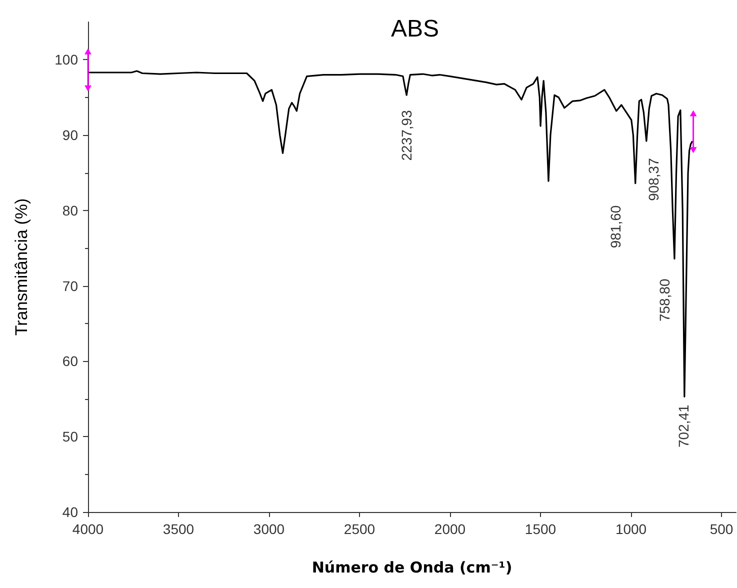 The height and width of the screenshot is (588, 737). Describe the element at coordinates (360, 529) in the screenshot. I see `x-tick-label: 2500` at that location.